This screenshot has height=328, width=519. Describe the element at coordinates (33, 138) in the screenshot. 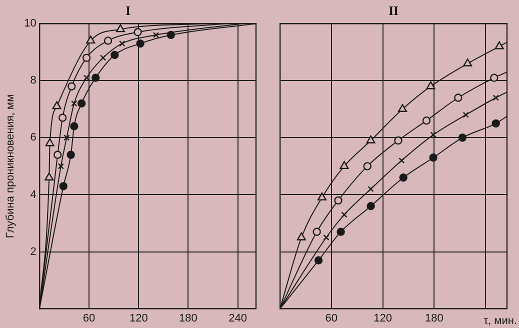

I see `y-tick-label: 6` at that location.